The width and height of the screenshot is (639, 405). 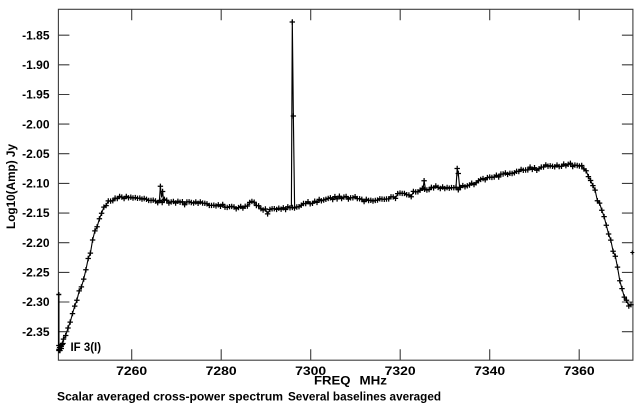 What do you see at coordinates (36, 154) in the screenshot?
I see `svg-text: -2.05` at bounding box center [36, 154].